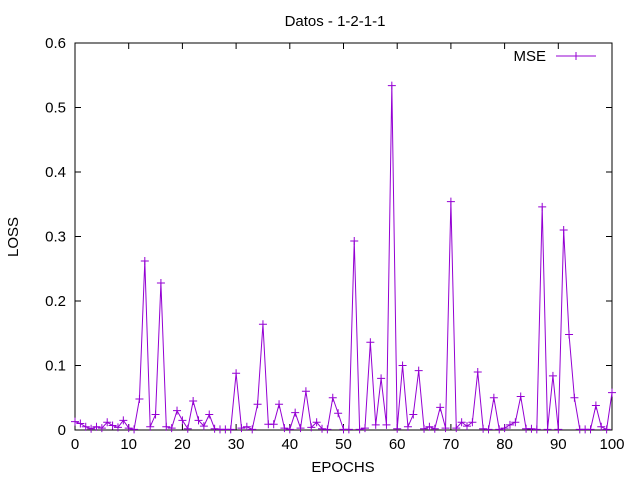 The height and width of the screenshot is (480, 640). Describe the element at coordinates (335, 21) in the screenshot. I see `chart-title: Datos - 1-2-1-1` at that location.